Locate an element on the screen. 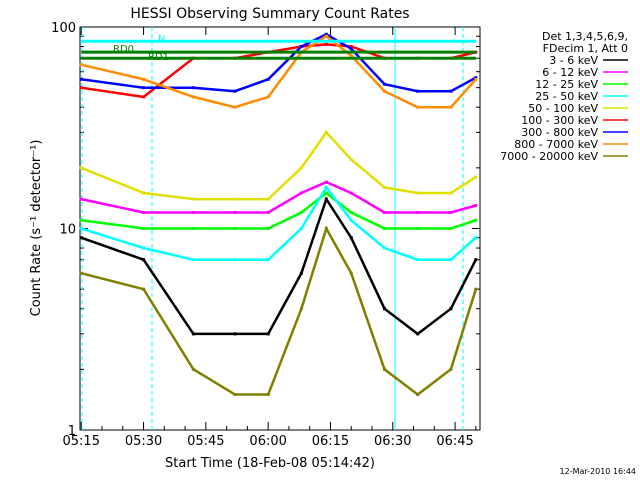 The image size is (640, 480). legend-label: 3 - 6 keV is located at coordinates (573, 60).